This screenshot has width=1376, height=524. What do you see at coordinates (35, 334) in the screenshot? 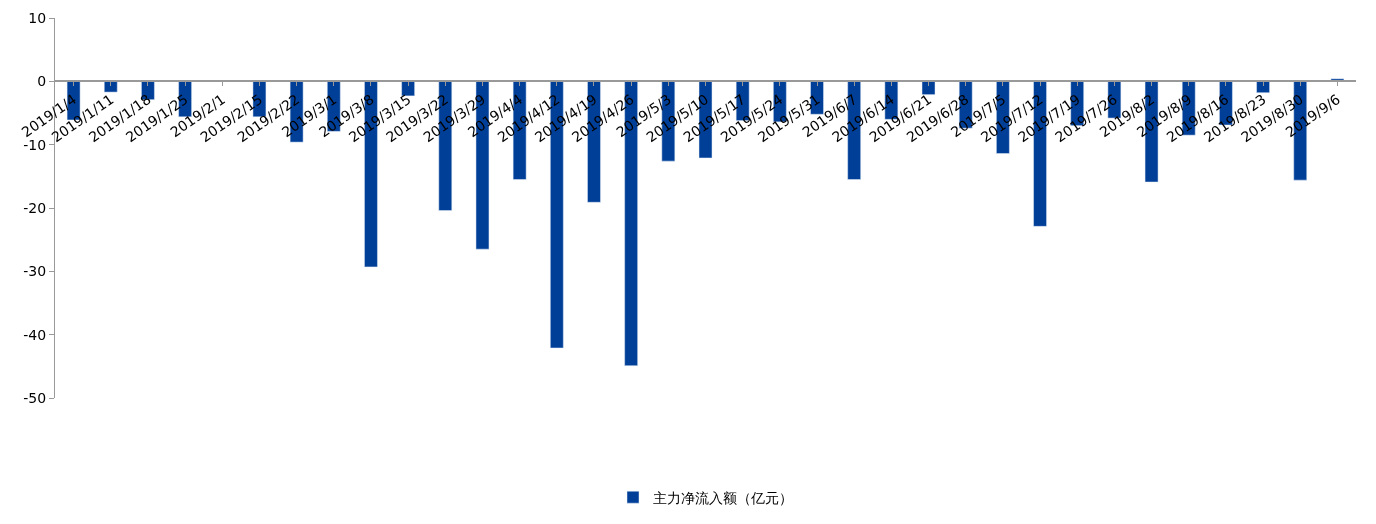
I see `y-tick-label: -40` at bounding box center [35, 334].